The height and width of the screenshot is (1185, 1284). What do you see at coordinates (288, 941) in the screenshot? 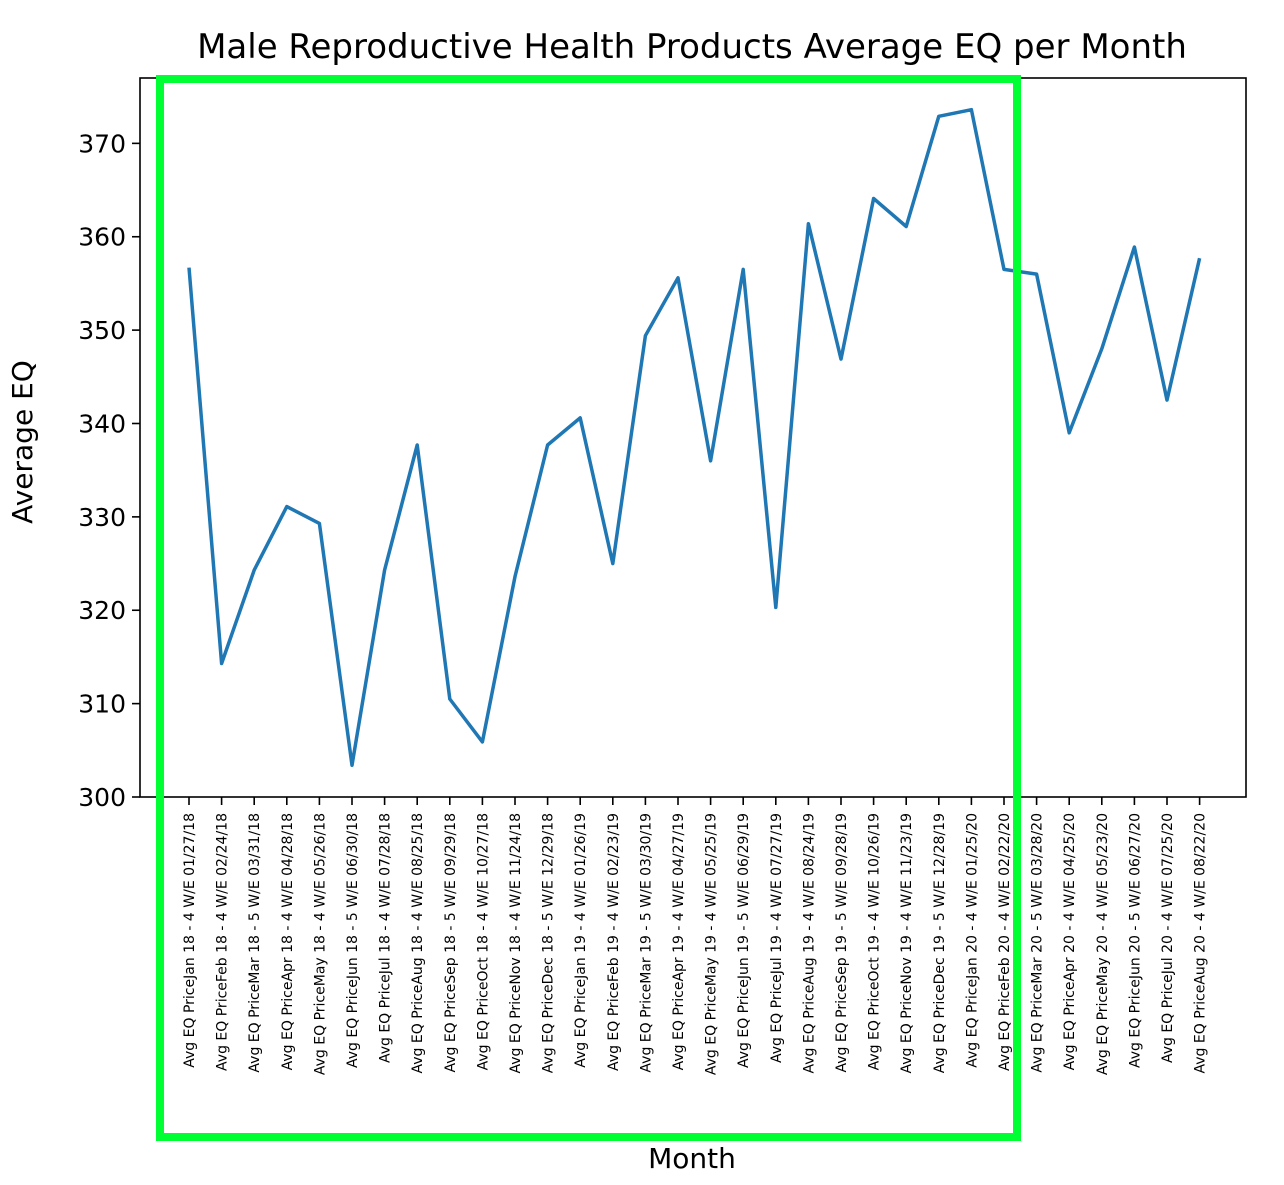
I see `x-tick-label: Avg EQ PriceApr 18 - 4 W/E 04/28/18` at bounding box center [288, 941].